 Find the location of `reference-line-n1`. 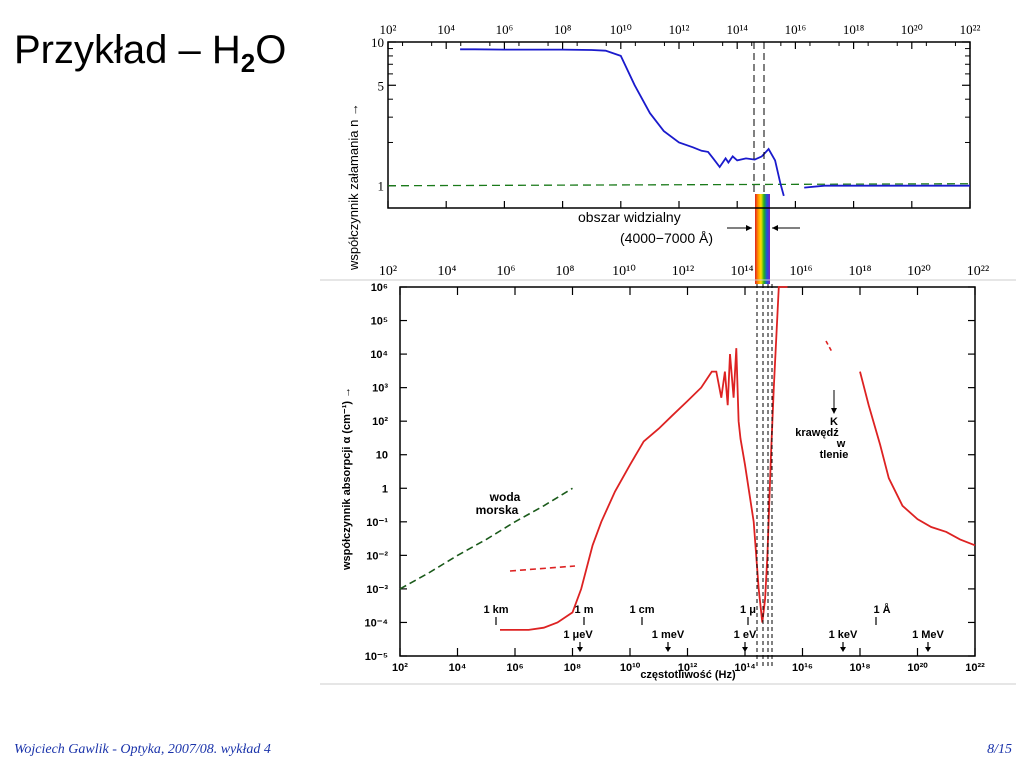

reference-line-n1 is located at coordinates (679, 185).